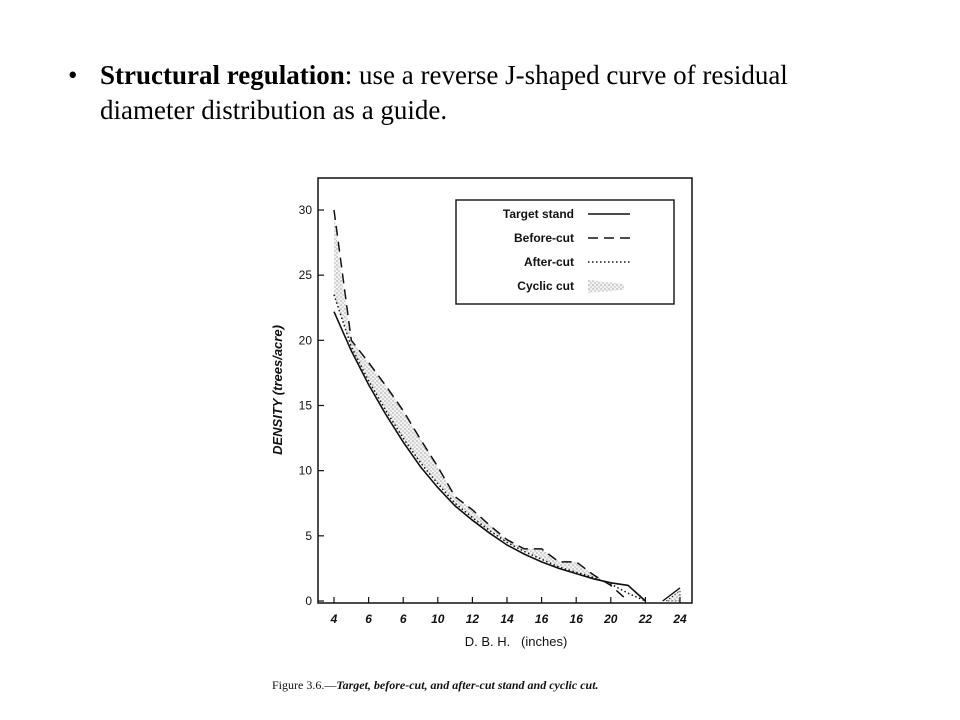 The image size is (960, 720). I want to click on x-tick-label: 24, so click(679, 619).